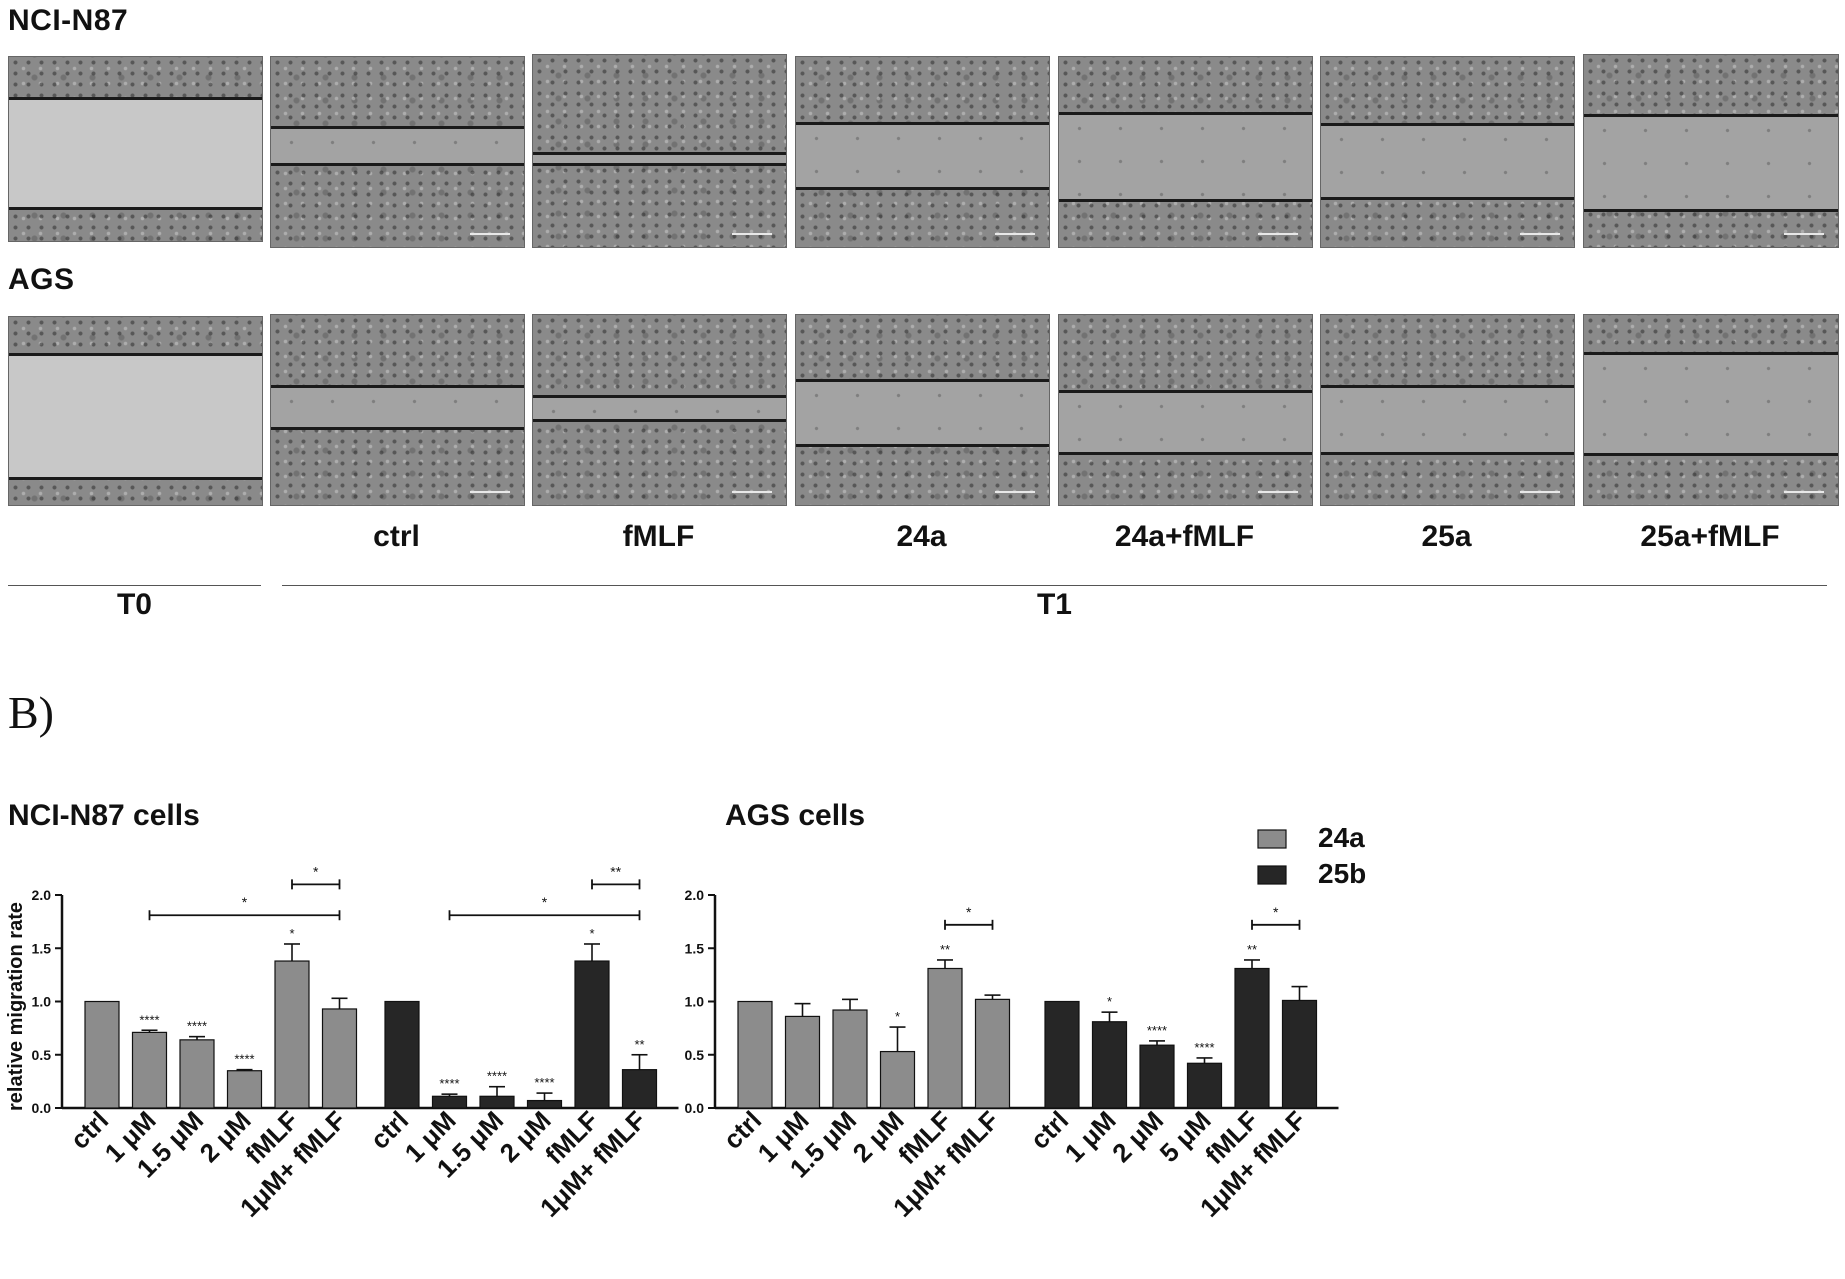 This screenshot has width=1845, height=1279. What do you see at coordinates (1252, 949) in the screenshot?
I see `significance-ags-cells-25b-4: **` at bounding box center [1252, 949].